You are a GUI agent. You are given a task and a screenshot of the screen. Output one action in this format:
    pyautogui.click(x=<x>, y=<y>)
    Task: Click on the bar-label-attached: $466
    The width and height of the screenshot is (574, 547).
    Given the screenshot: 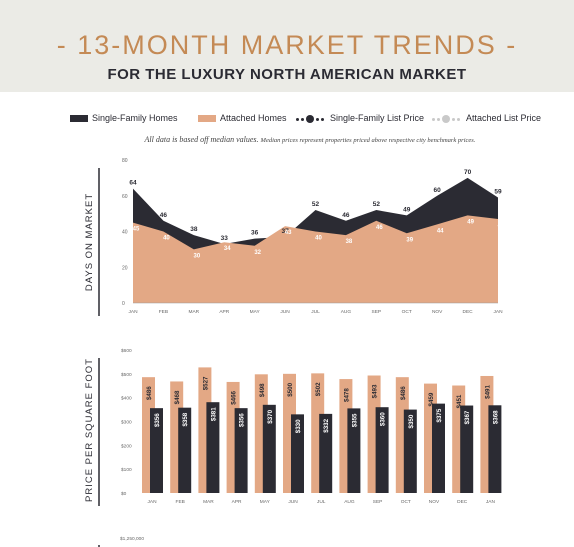 What is the action you would take?
    pyautogui.click(x=234, y=397)
    